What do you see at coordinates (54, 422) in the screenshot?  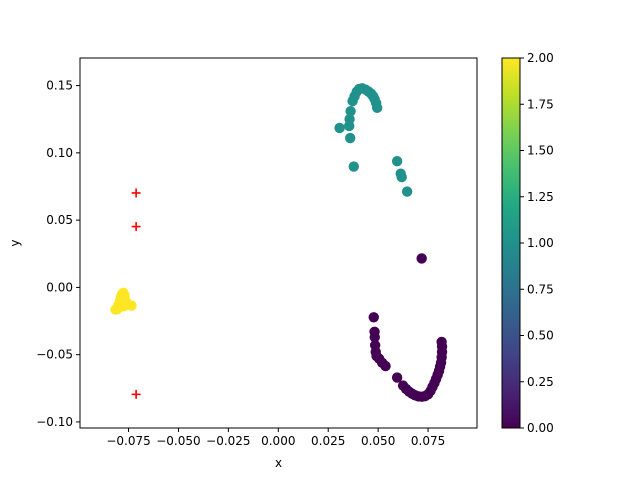 I see `y-tick-label: −0.10` at bounding box center [54, 422].